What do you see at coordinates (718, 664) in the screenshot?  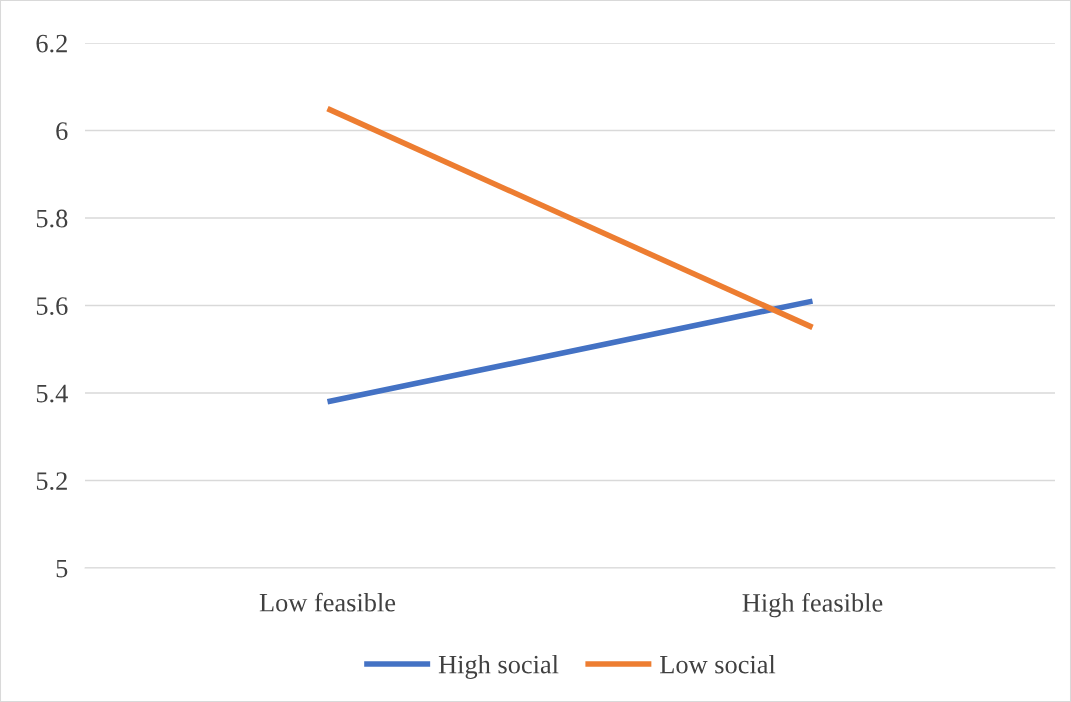 I see `legend-label: Low social` at bounding box center [718, 664].